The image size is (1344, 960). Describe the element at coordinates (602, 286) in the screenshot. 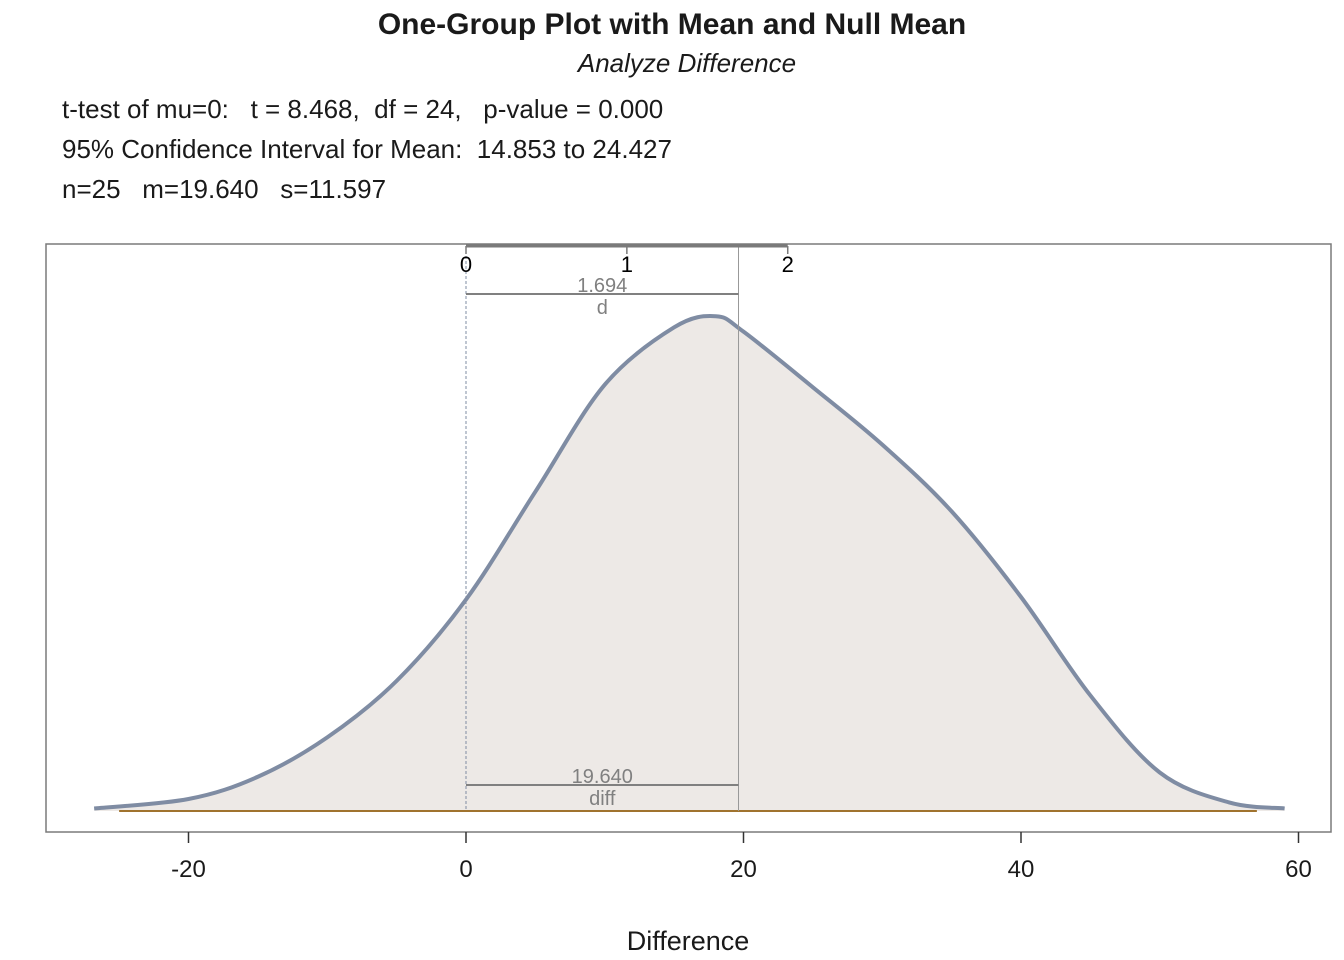

I see `effect-d-value: 1.694` at that location.